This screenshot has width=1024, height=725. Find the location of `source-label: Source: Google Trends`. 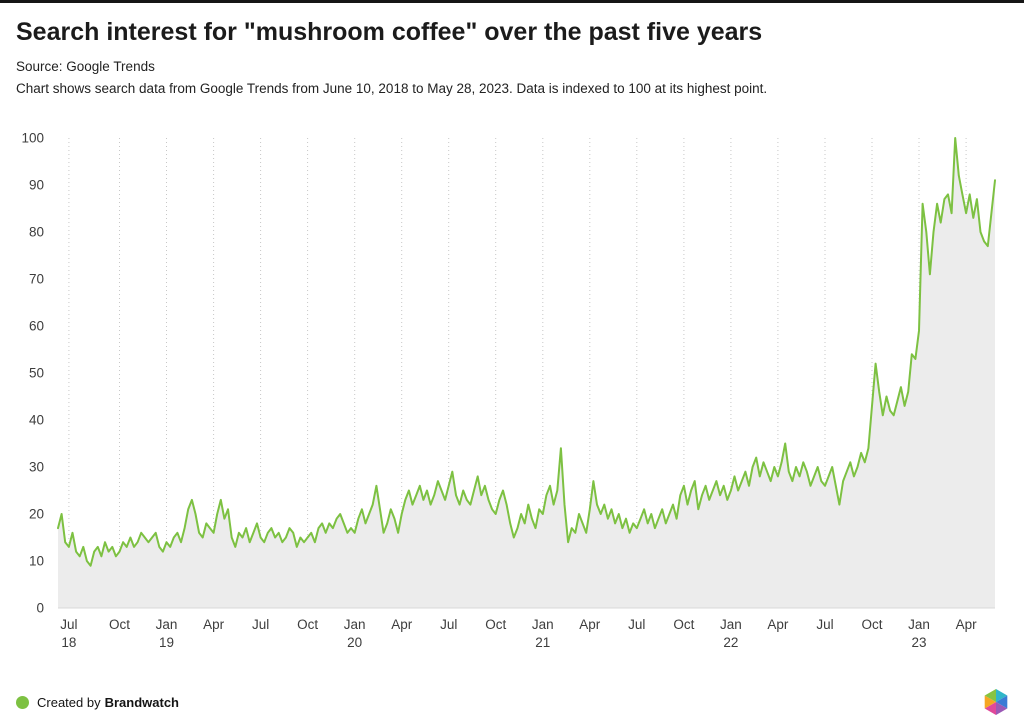

source-label: Source: Google Trends is located at coordinates (85, 66).